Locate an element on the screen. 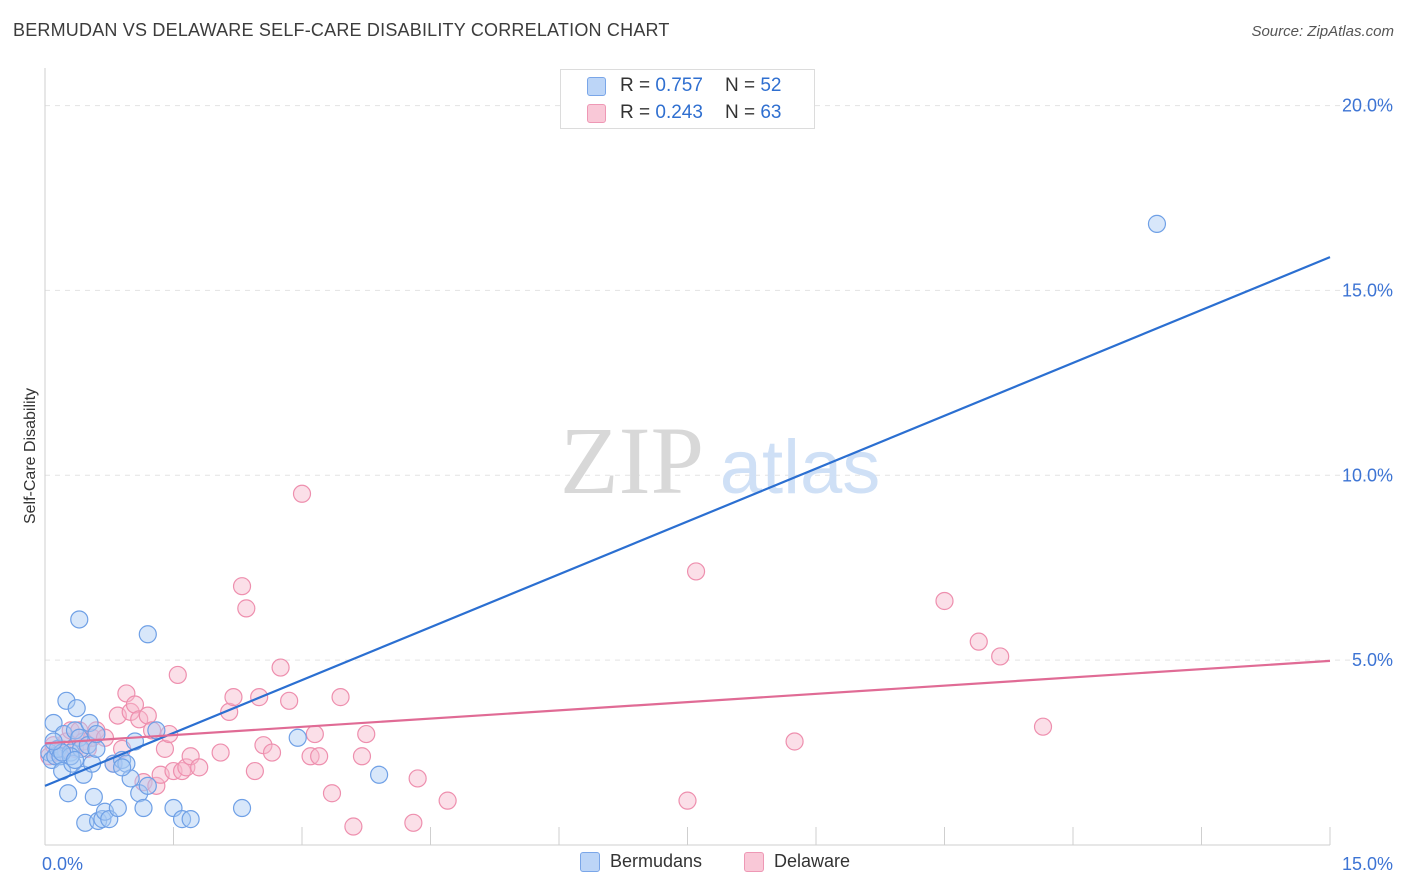 This screenshot has width=1406, height=892. r-value: 0.243 is located at coordinates (679, 112).